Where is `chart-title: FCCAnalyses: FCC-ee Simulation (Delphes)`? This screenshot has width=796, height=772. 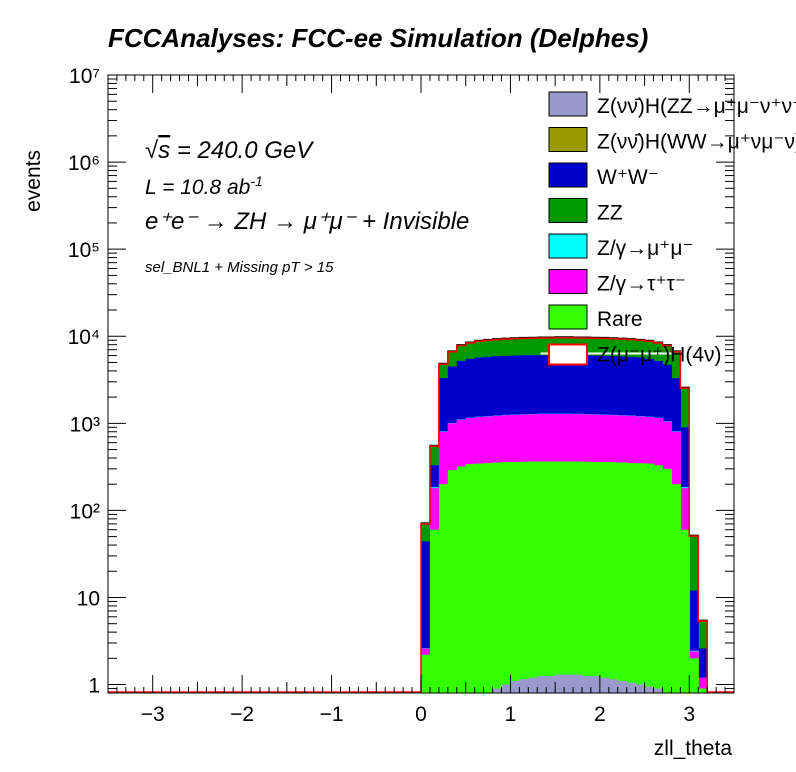
chart-title: FCCAnalyses: FCC-ee Simulation (Delphes) is located at coordinates (378, 38).